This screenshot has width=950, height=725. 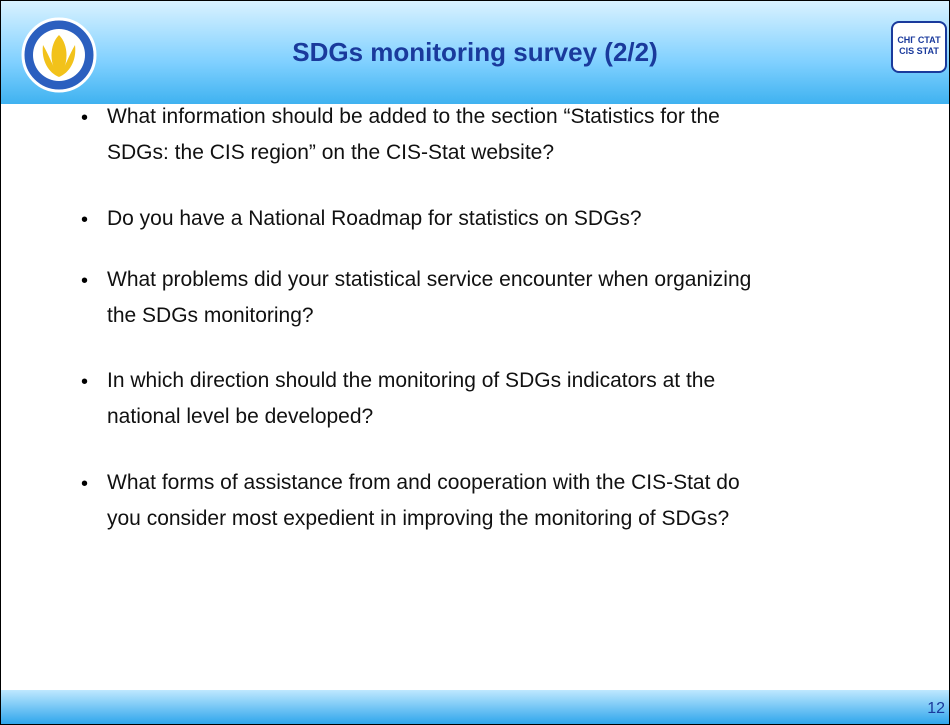 What do you see at coordinates (475, 707) in the screenshot?
I see `footer: 12` at bounding box center [475, 707].